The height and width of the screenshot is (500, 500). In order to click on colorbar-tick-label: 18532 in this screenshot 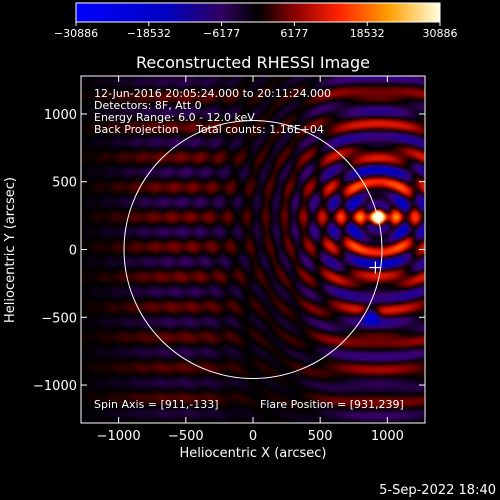, I will do `click(367, 33)`.